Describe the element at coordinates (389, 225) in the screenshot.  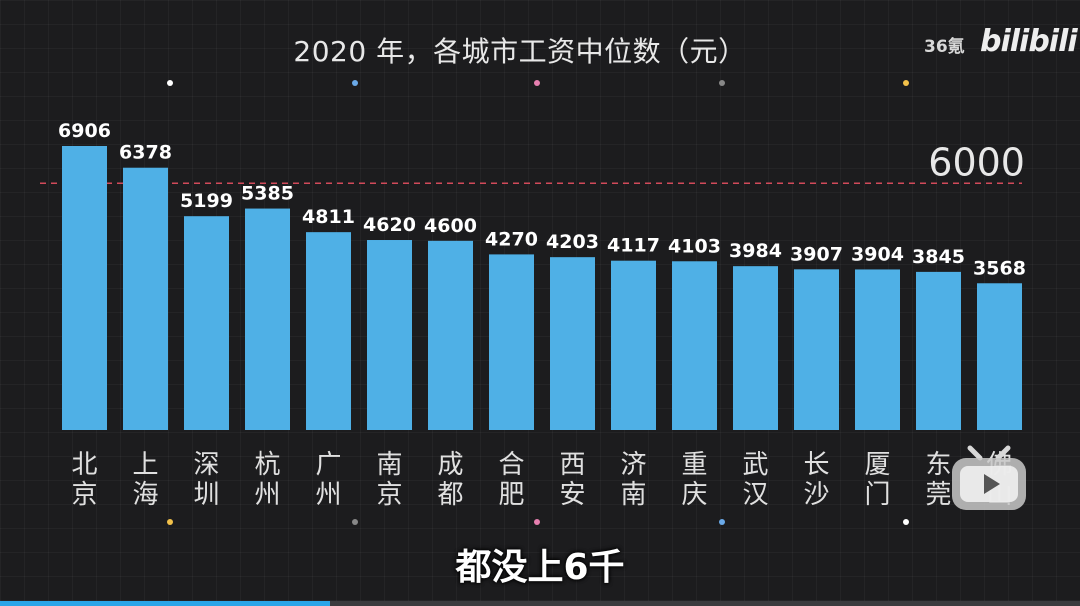
I see `bar-value-label: 4620` at that location.